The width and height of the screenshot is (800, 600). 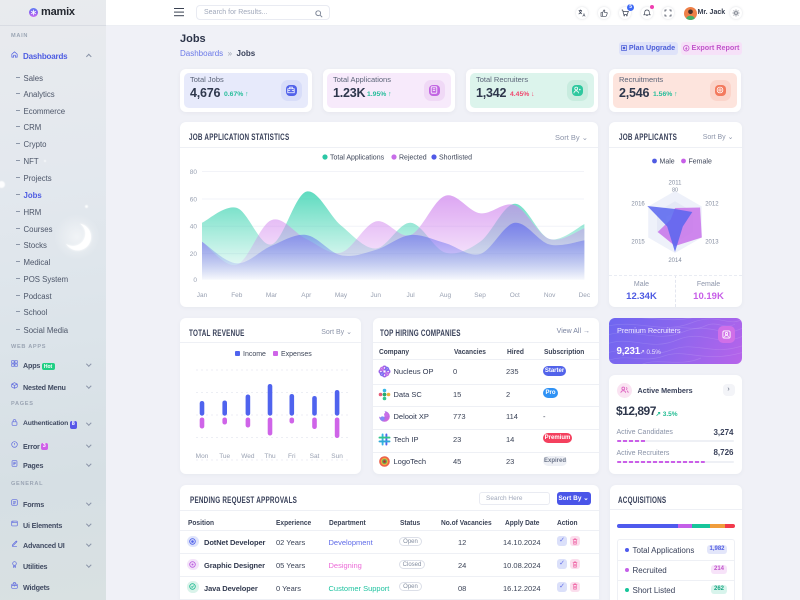 What do you see at coordinates (195, 280) in the screenshot?
I see `svg-text: 0` at bounding box center [195, 280].